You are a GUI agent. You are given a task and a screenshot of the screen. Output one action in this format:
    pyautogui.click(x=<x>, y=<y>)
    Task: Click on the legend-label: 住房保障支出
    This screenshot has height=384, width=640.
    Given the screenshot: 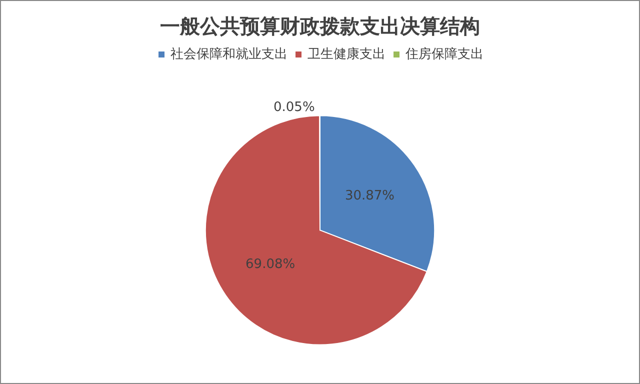 What is the action you would take?
    pyautogui.click(x=444, y=54)
    